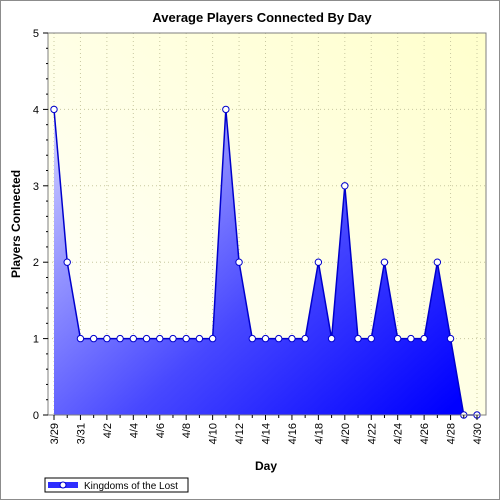  What do you see at coordinates (399, 433) in the screenshot?
I see `x-tick-label: 4/24` at bounding box center [399, 433].